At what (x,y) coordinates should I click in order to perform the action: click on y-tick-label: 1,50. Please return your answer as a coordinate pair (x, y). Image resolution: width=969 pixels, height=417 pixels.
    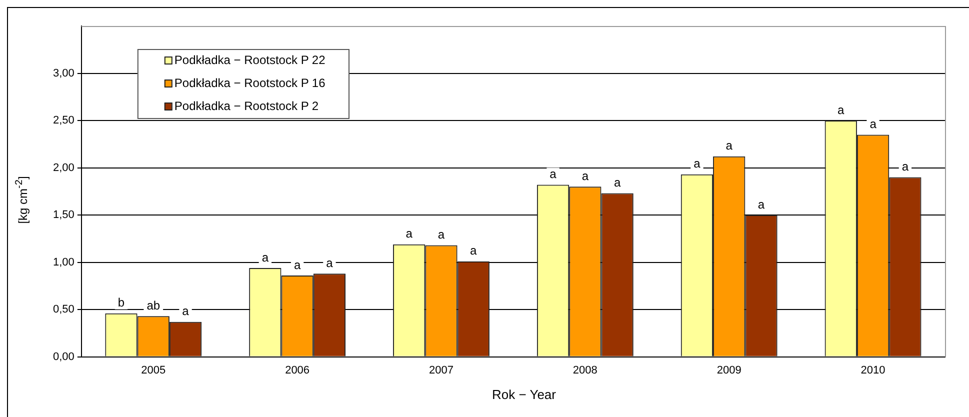
    Looking at the image, I should click on (63, 215).